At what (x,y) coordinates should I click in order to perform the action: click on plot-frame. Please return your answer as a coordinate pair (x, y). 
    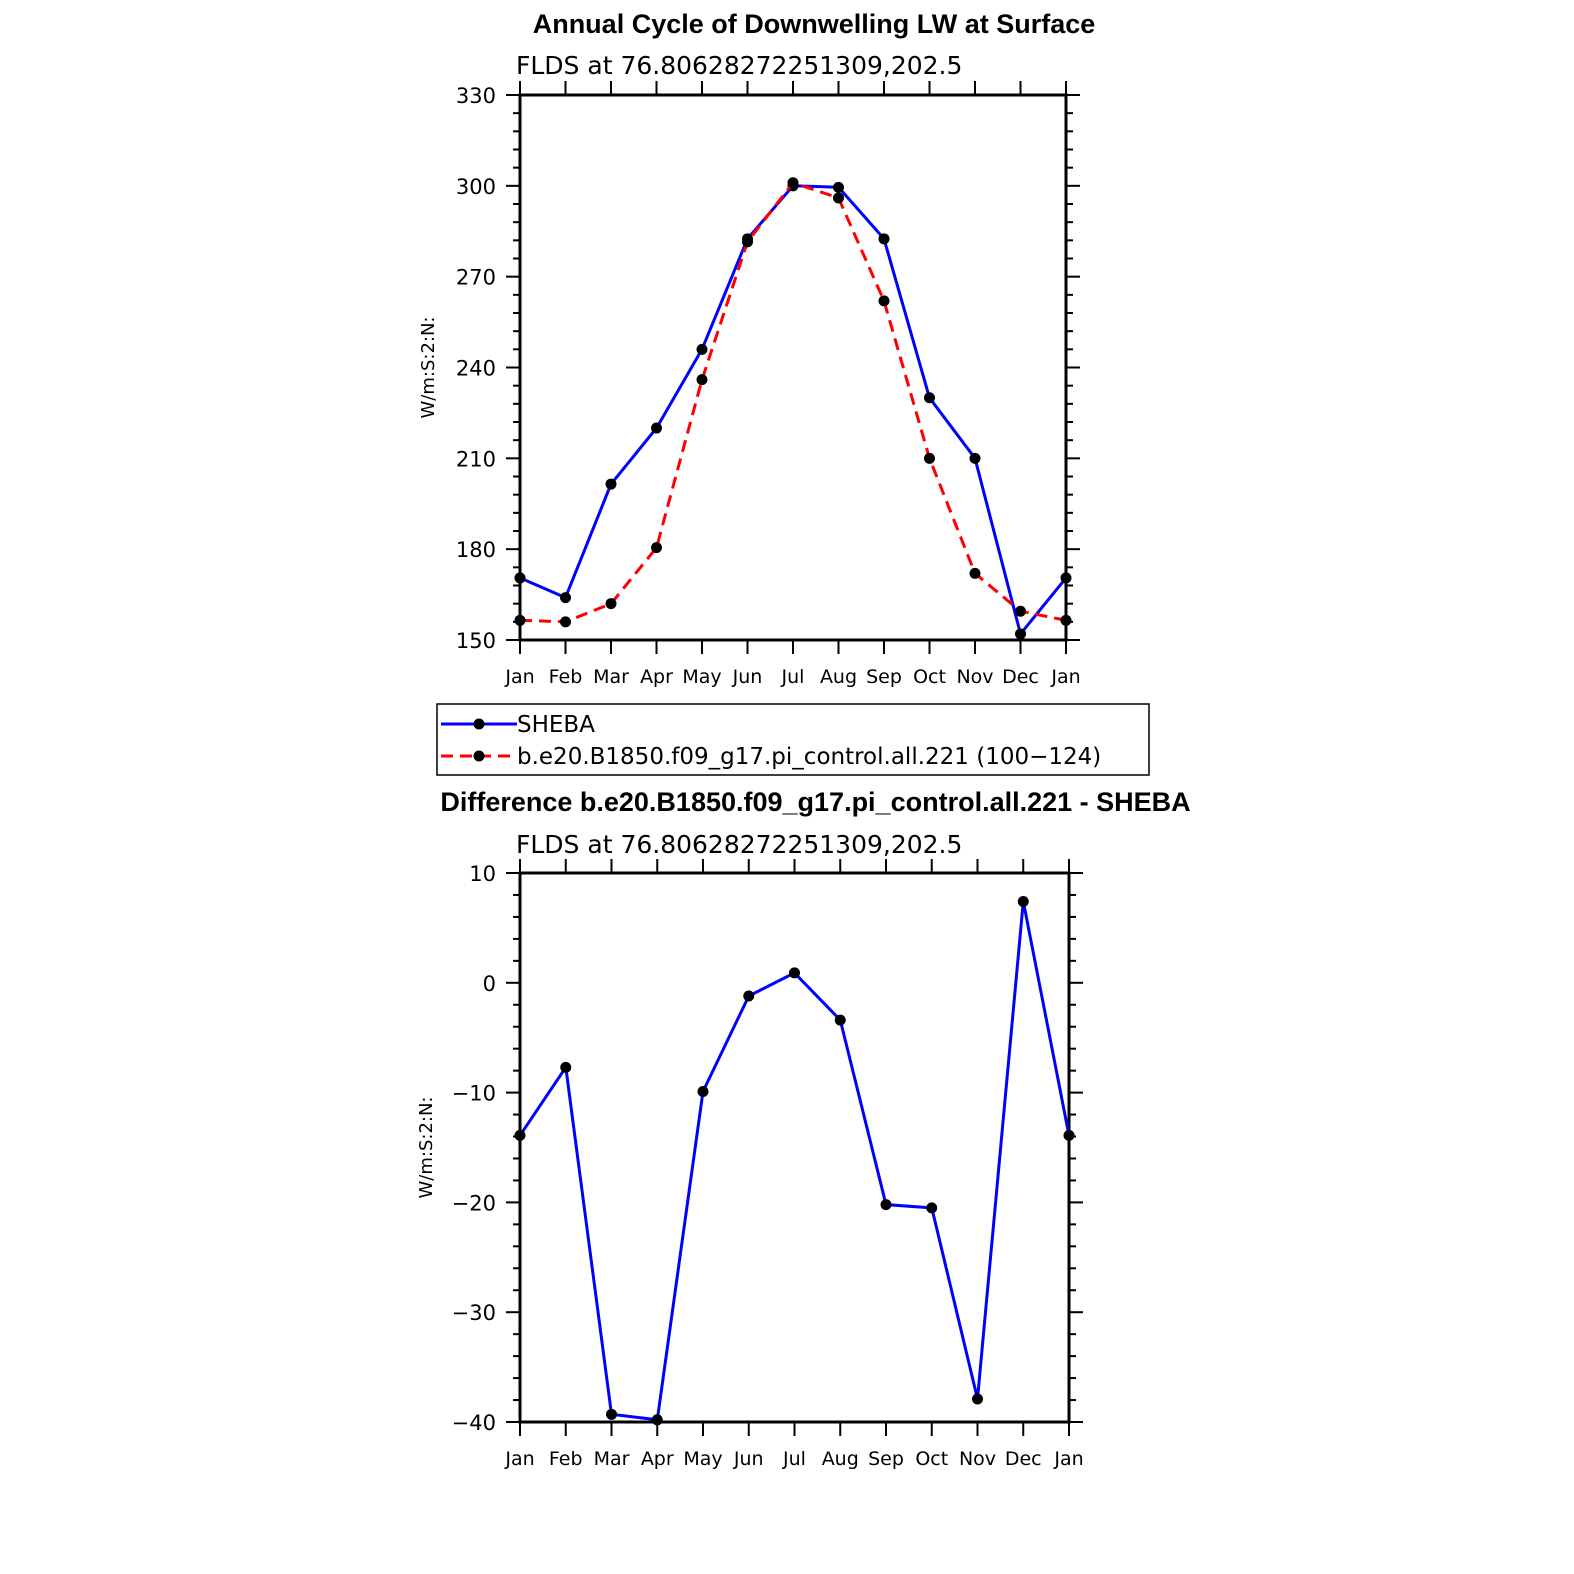
    Looking at the image, I should click on (793, 367).